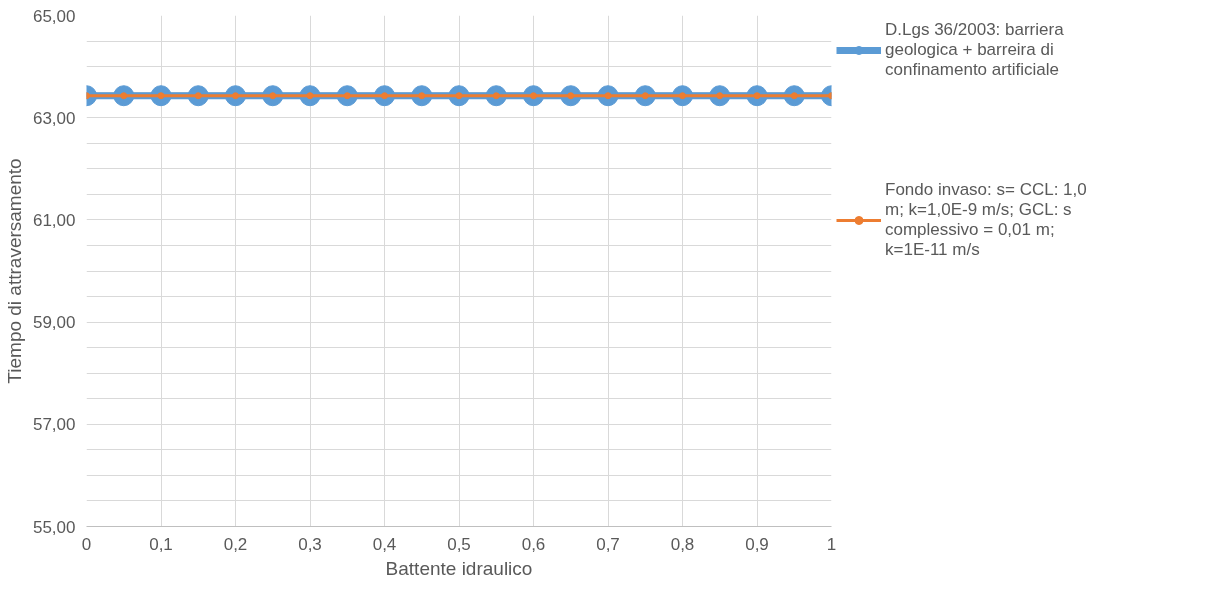 Image resolution: width=1224 pixels, height=607 pixels. Describe the element at coordinates (54, 16) in the screenshot. I see `y-tick-label: 65,00` at that location.